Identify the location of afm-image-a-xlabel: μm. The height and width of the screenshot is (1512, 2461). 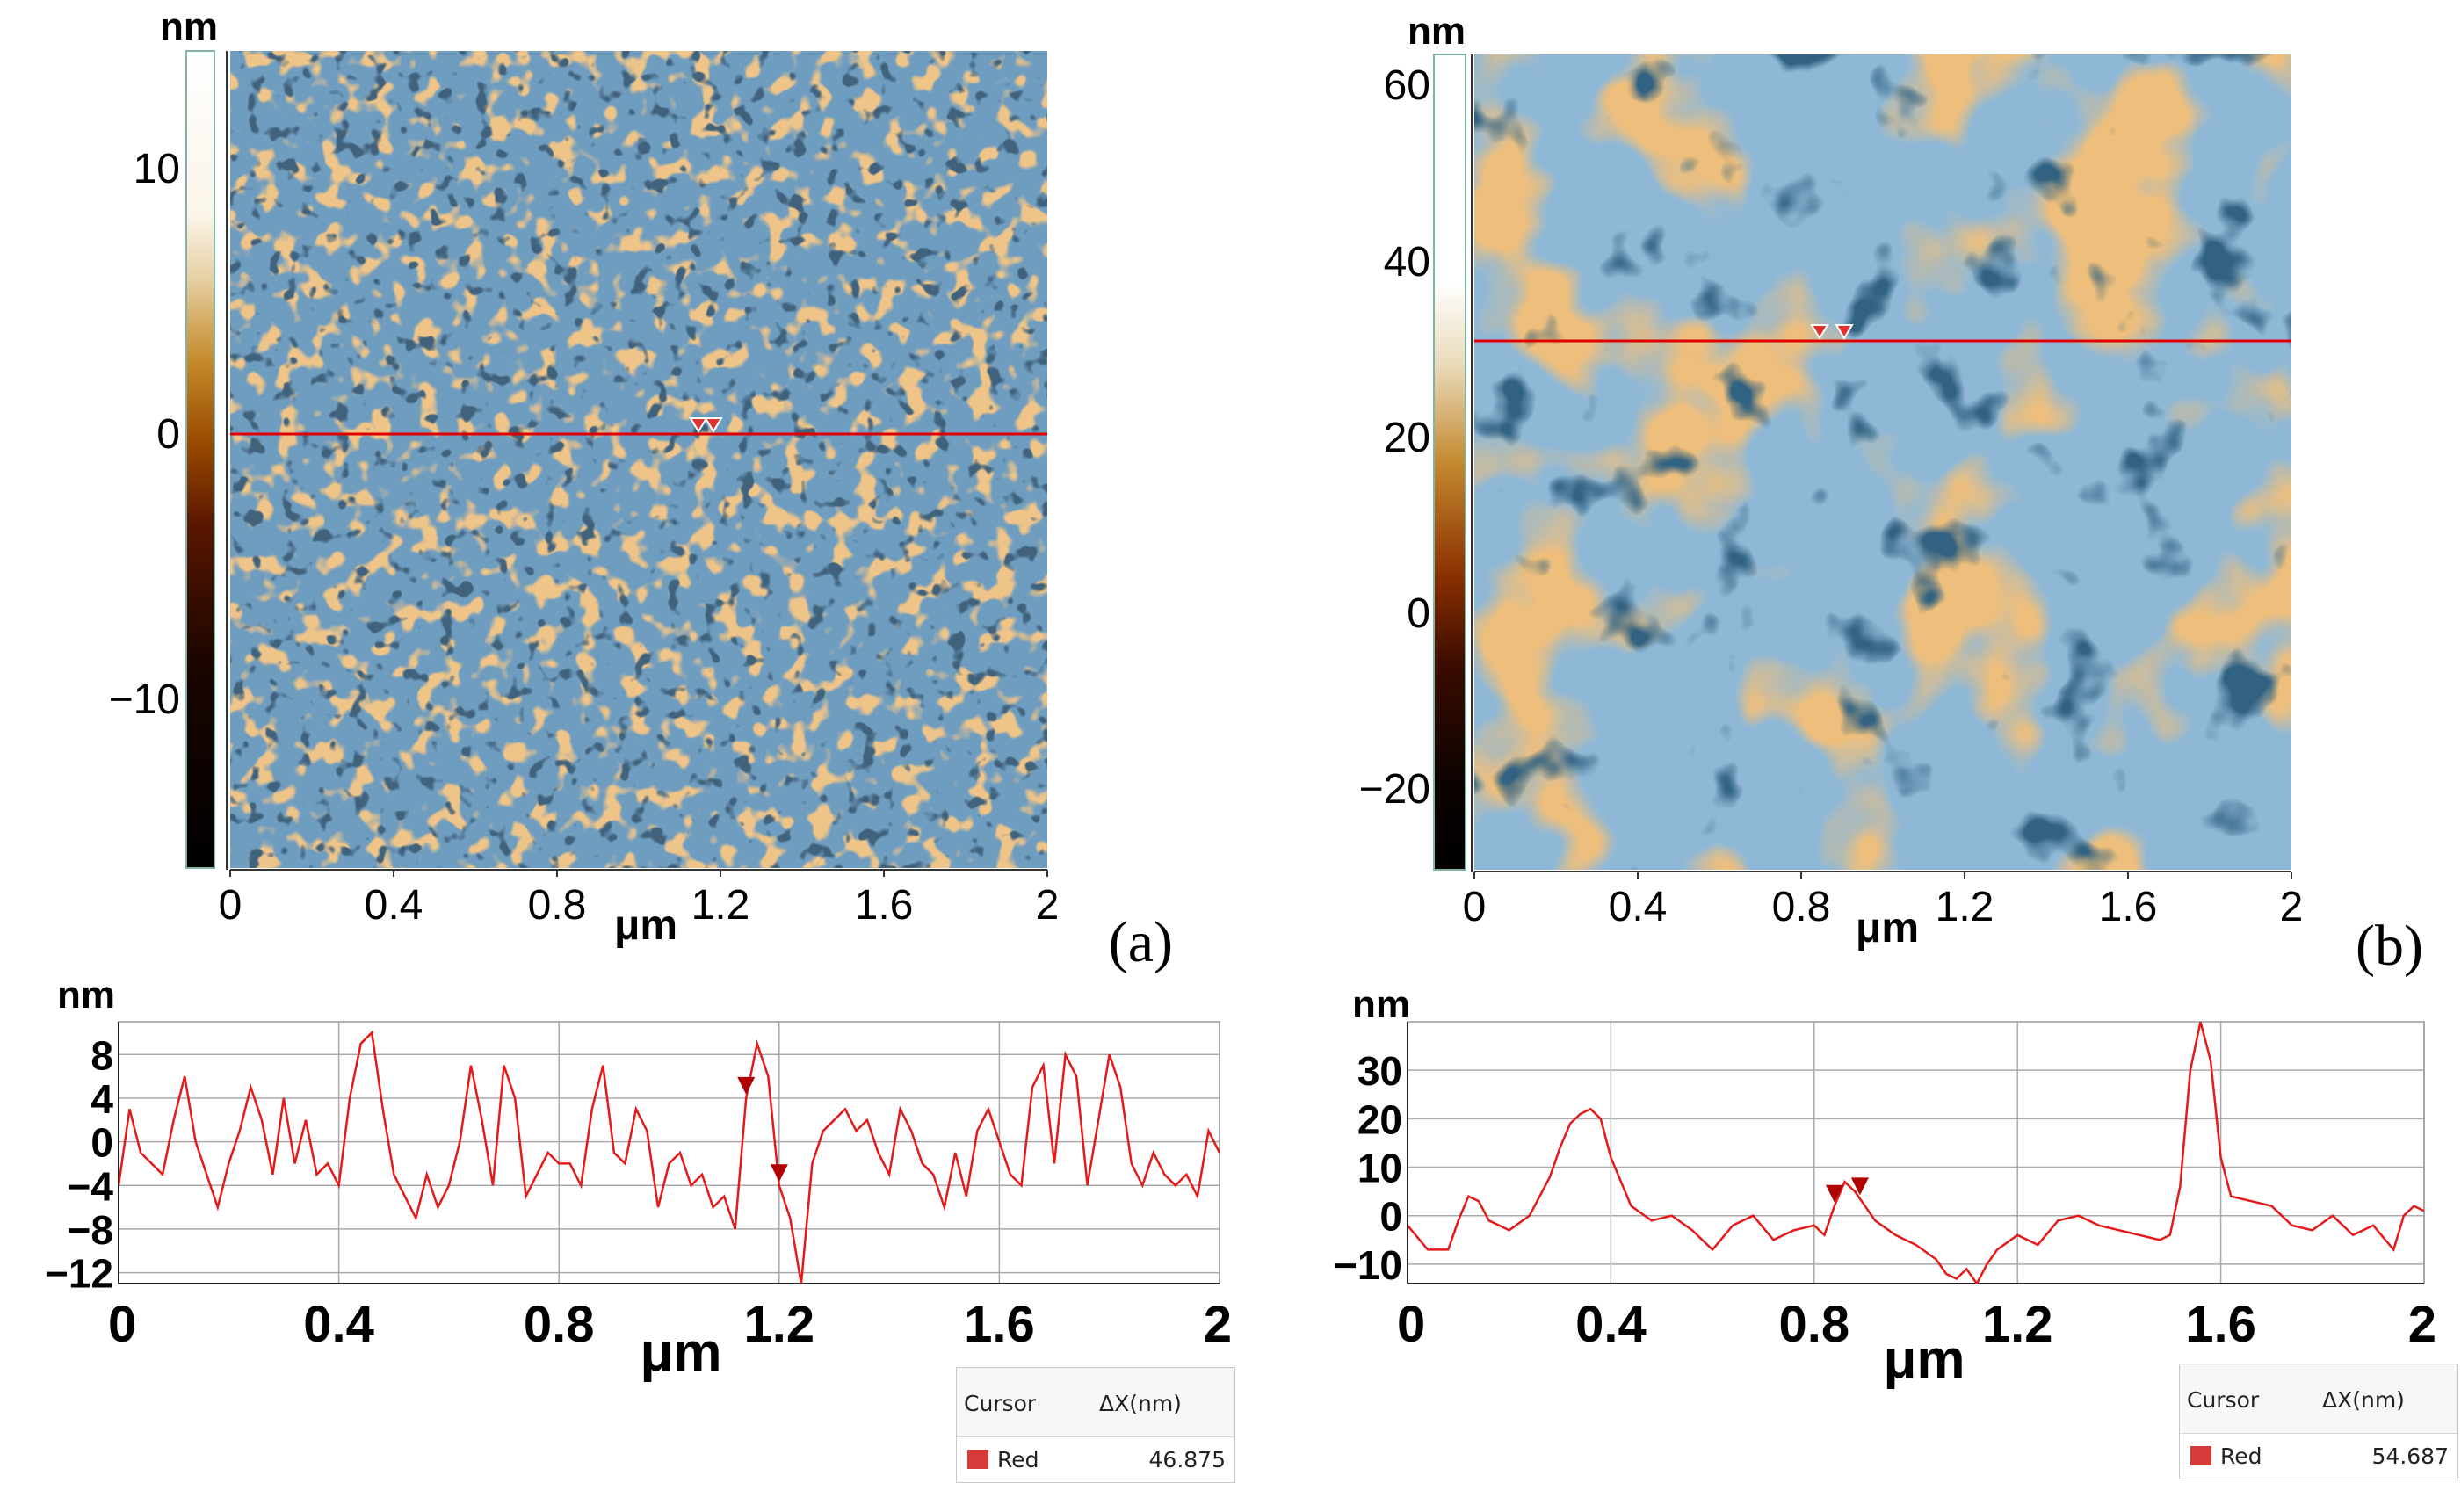
(645, 926).